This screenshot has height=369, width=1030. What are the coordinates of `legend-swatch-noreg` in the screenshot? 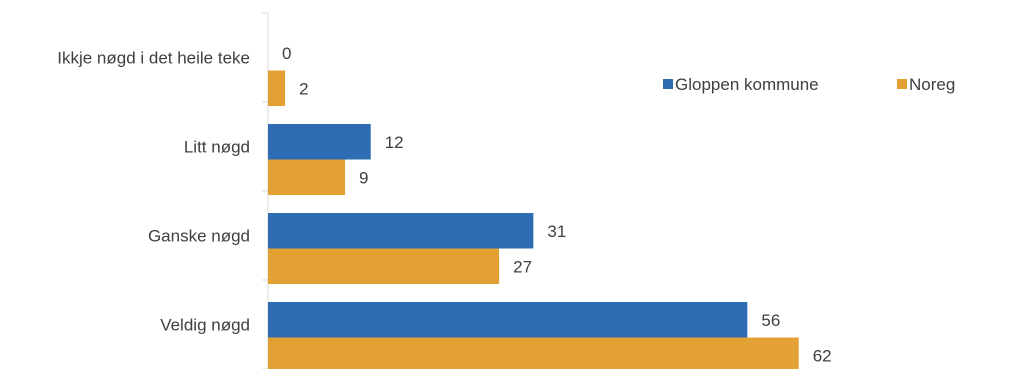 It's located at (902, 84).